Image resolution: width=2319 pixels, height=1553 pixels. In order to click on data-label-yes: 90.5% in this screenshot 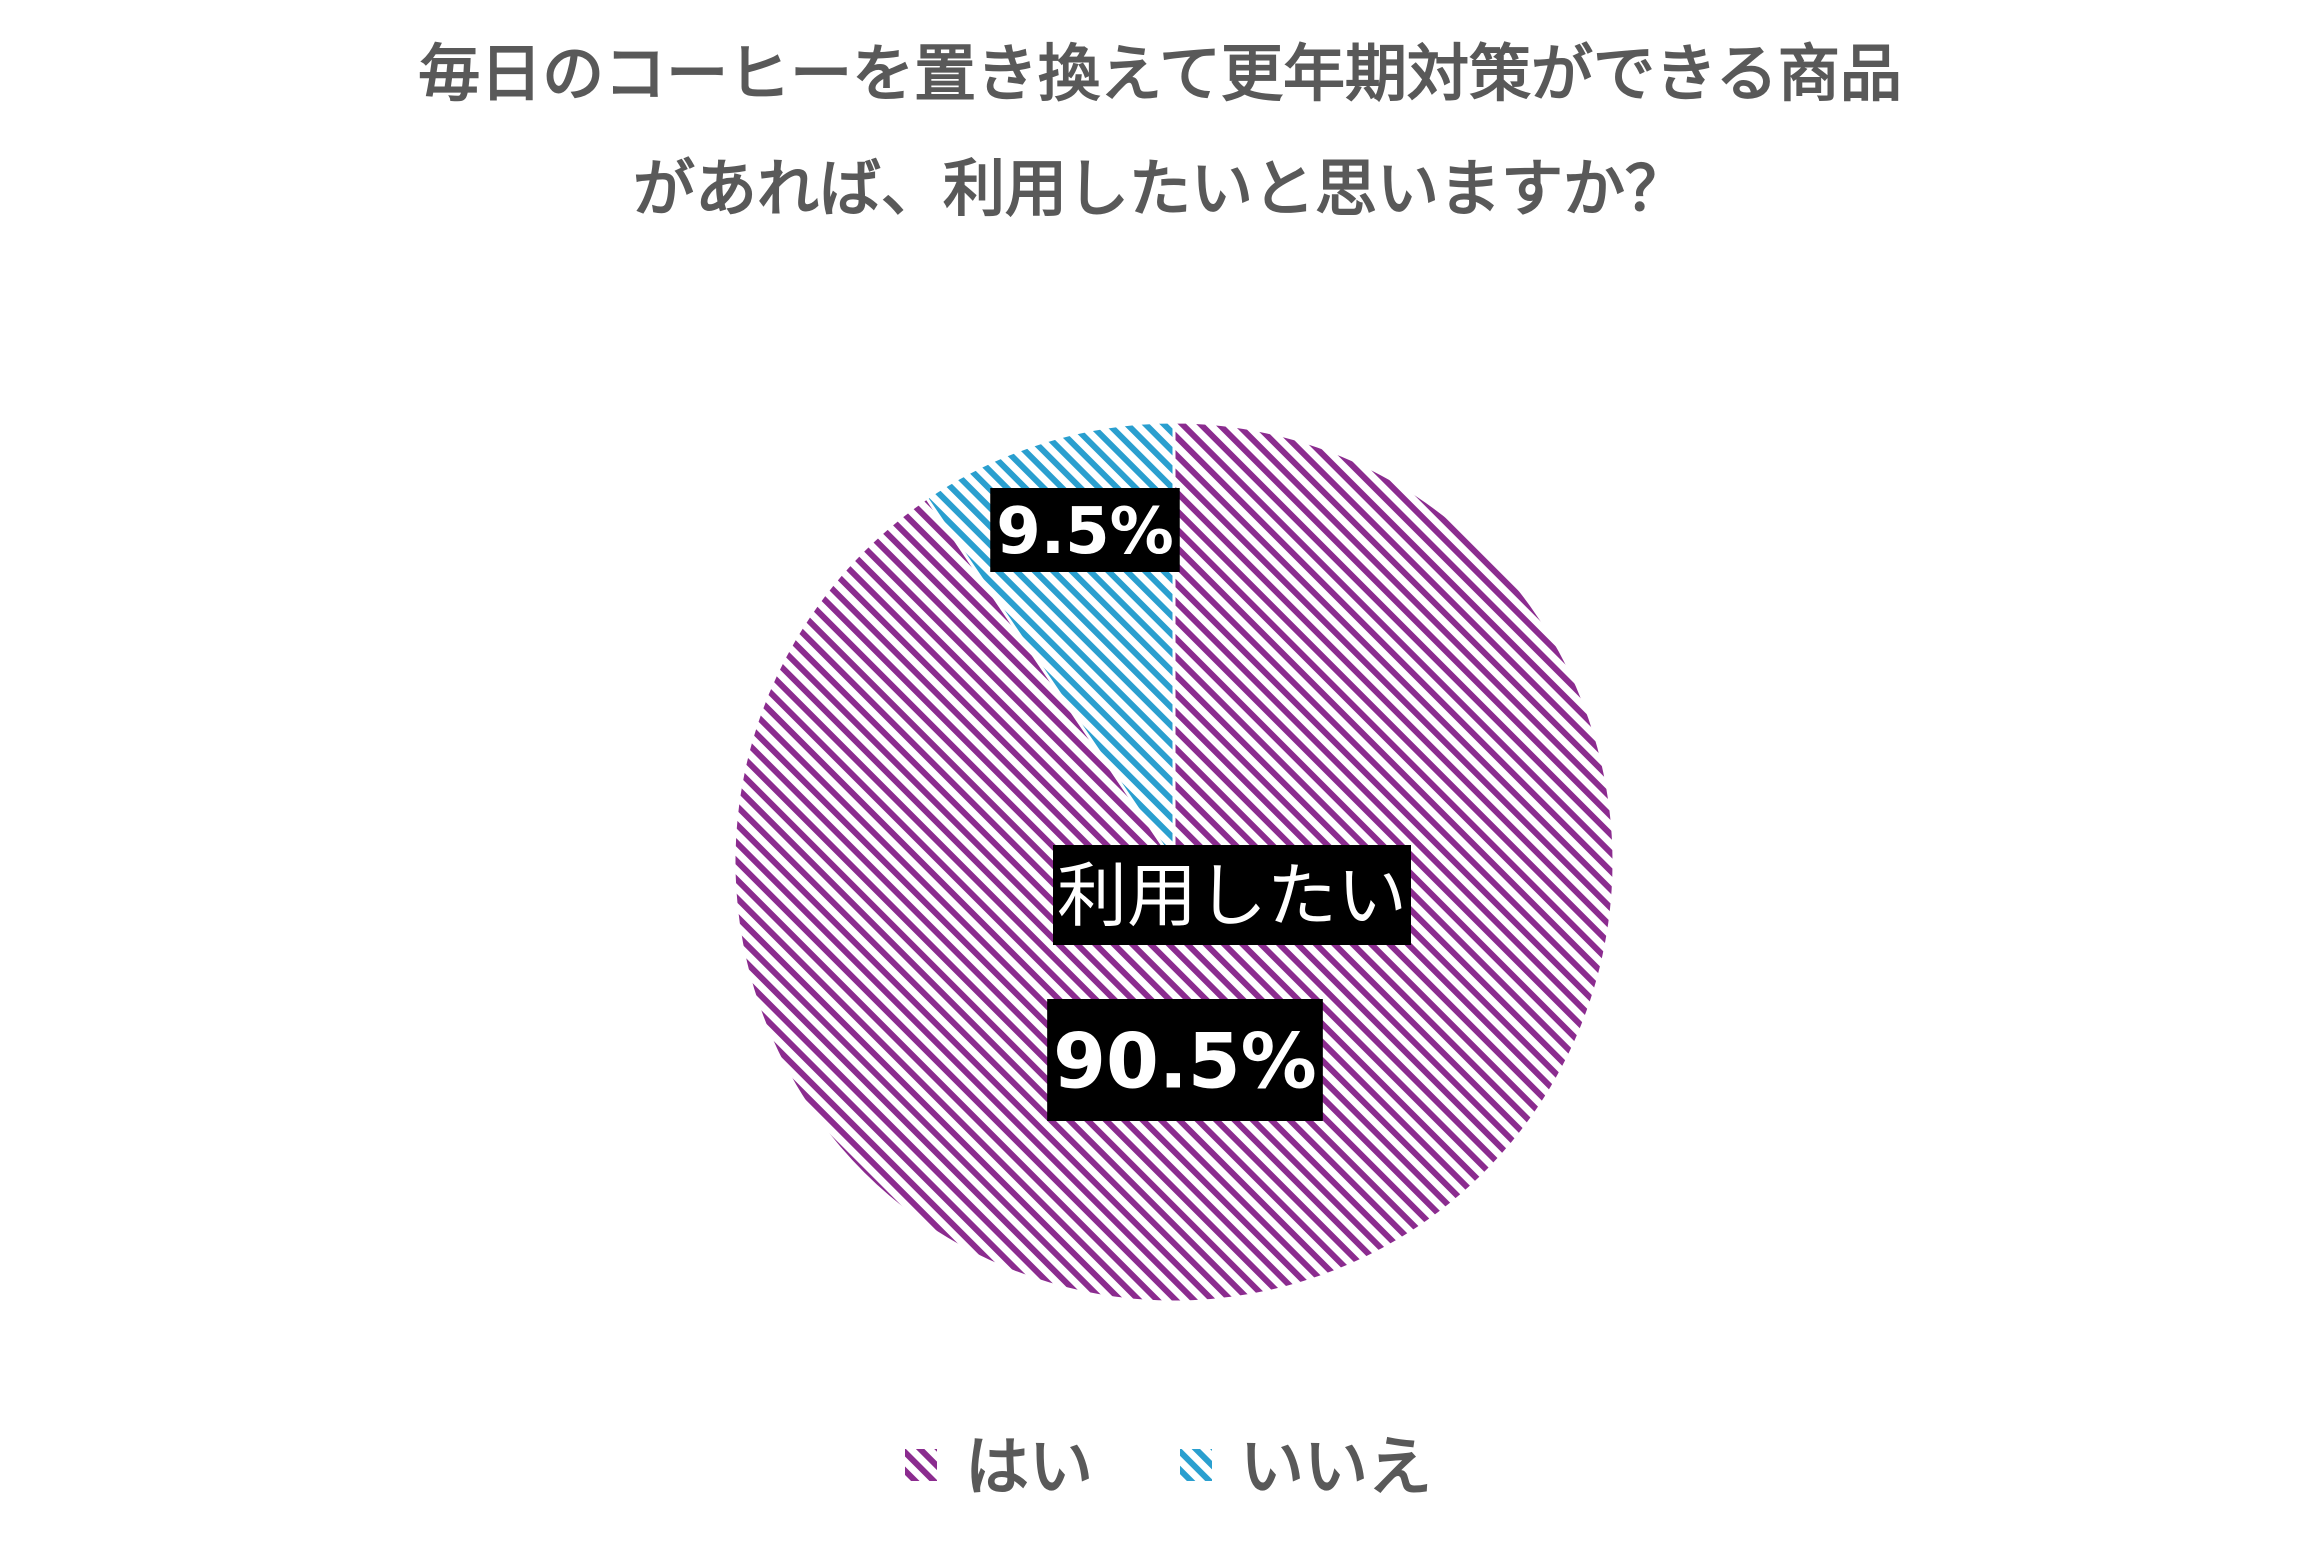, I will do `click(1185, 1060)`.